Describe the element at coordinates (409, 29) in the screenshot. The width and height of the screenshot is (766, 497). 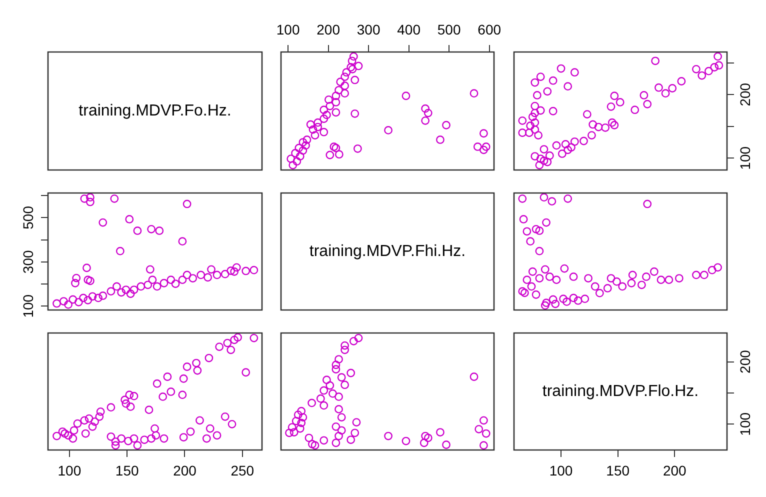
I see `x-tick-label: 400` at that location.